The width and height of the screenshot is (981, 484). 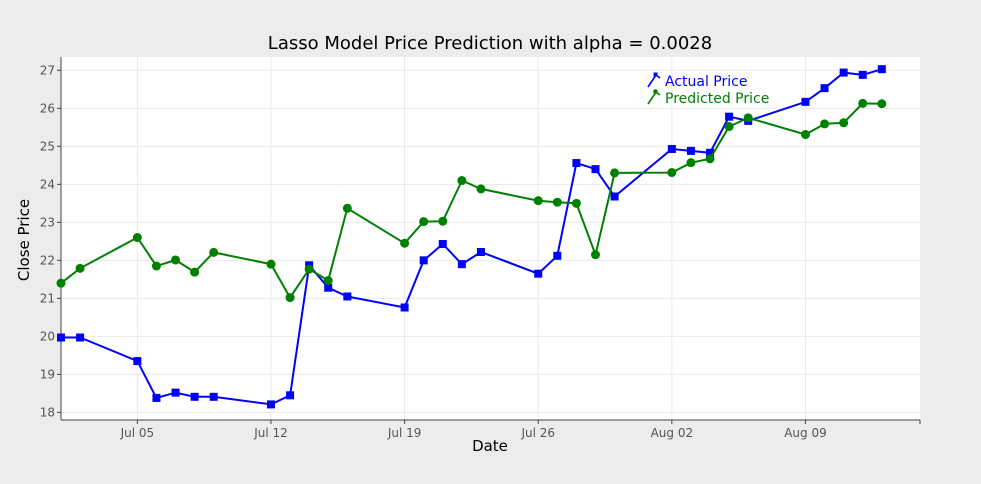 What do you see at coordinates (47, 70) in the screenshot?
I see `y-tick-label: 27` at bounding box center [47, 70].